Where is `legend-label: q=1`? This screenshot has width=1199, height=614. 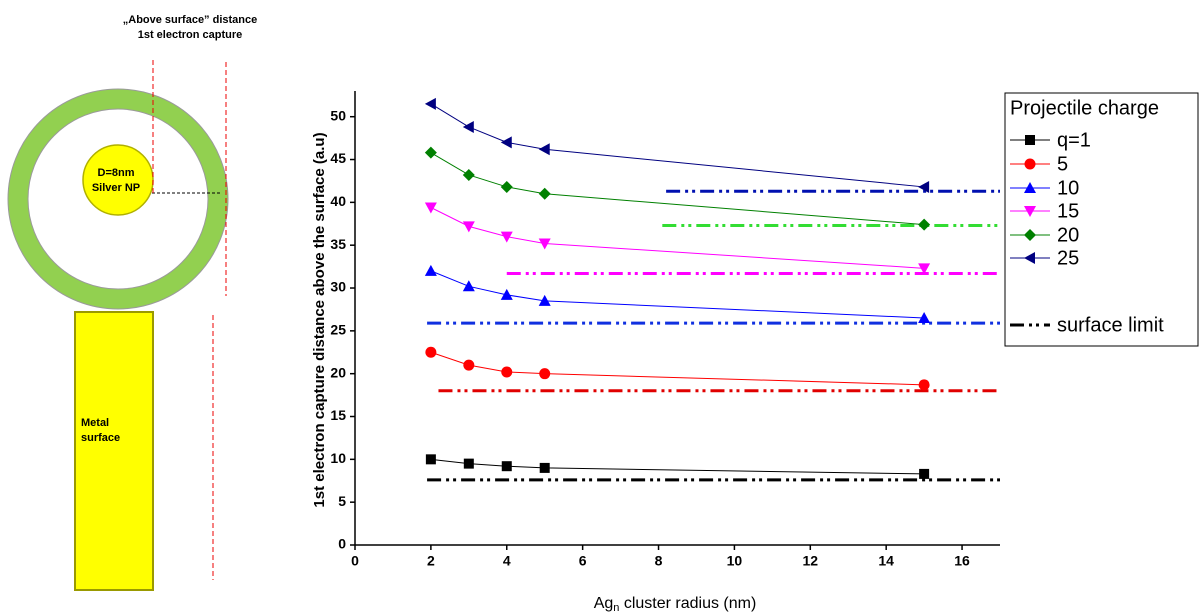 legend-label: q=1 is located at coordinates (1074, 140).